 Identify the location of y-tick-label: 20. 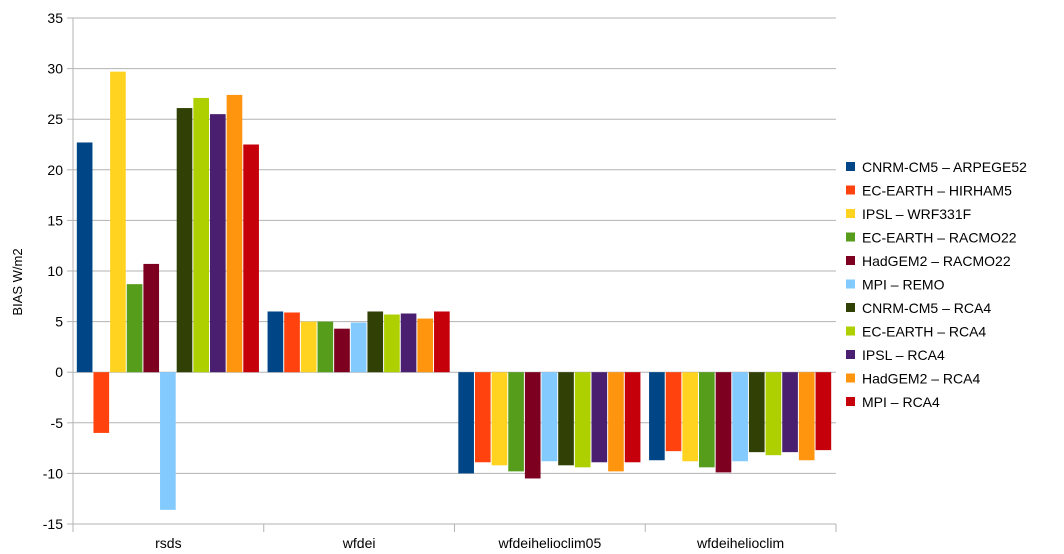
(55, 170).